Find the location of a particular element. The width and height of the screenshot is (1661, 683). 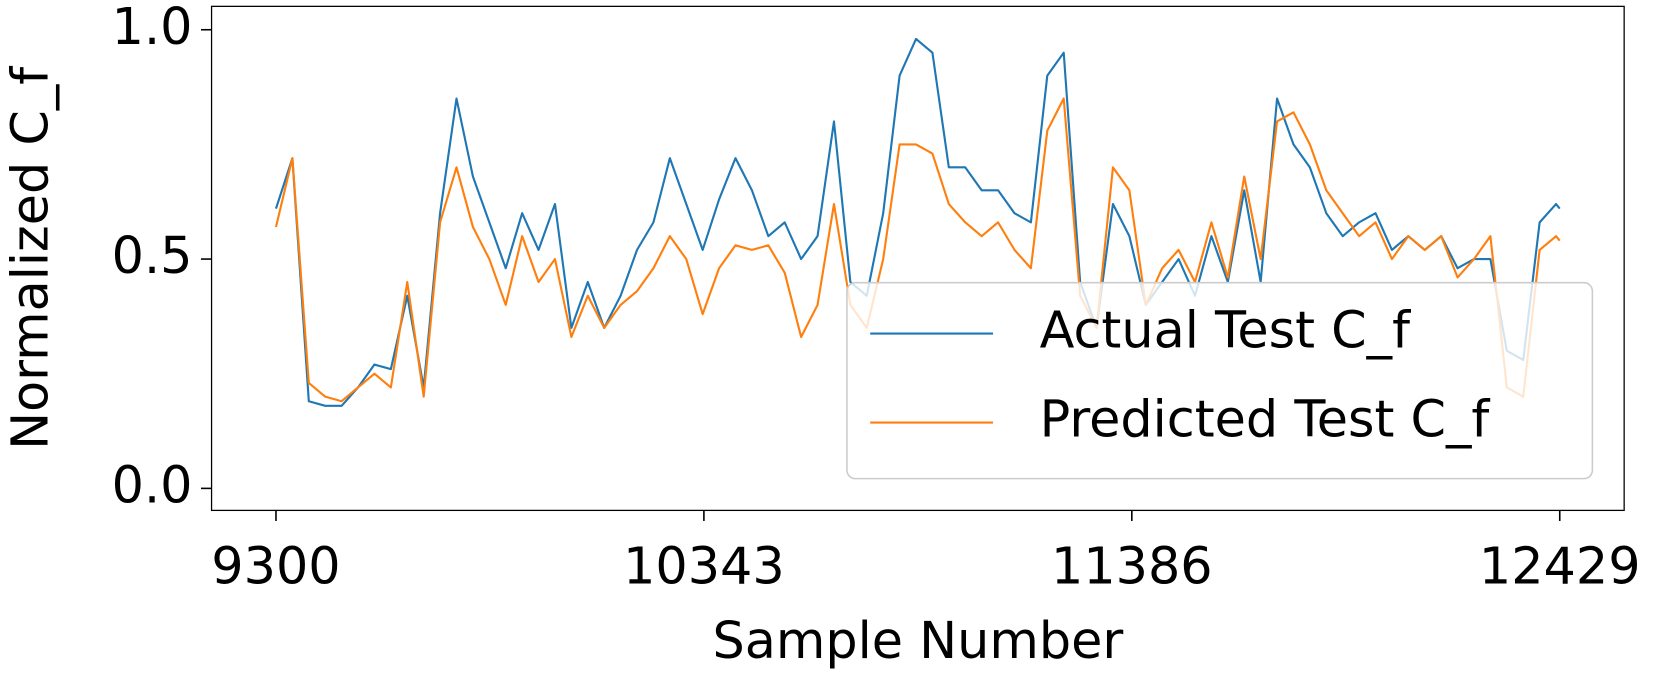

legend-label: Actual Test C_f is located at coordinates (1225, 330).